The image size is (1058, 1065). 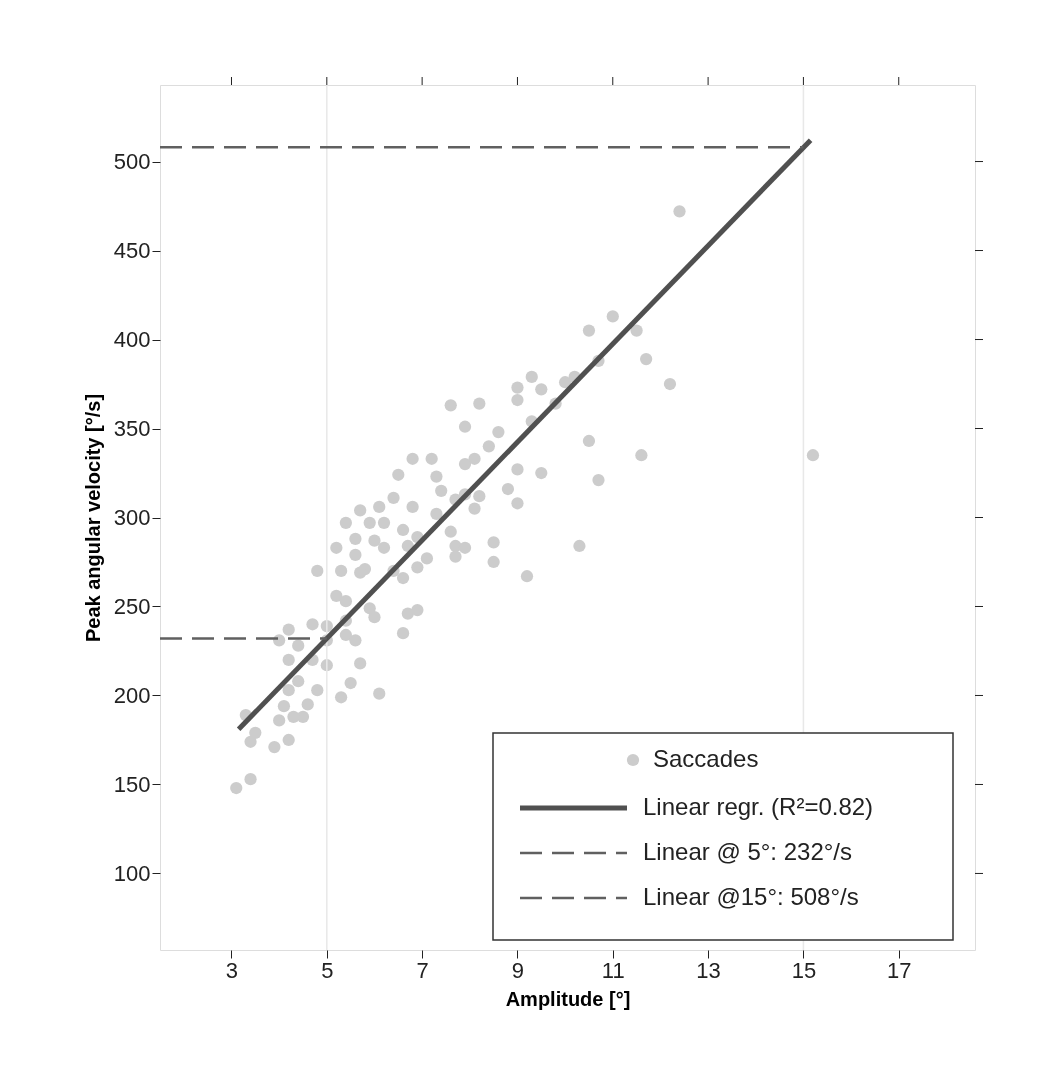 What do you see at coordinates (327, 970) in the screenshot?
I see `x-tick-label: 5` at bounding box center [327, 970].